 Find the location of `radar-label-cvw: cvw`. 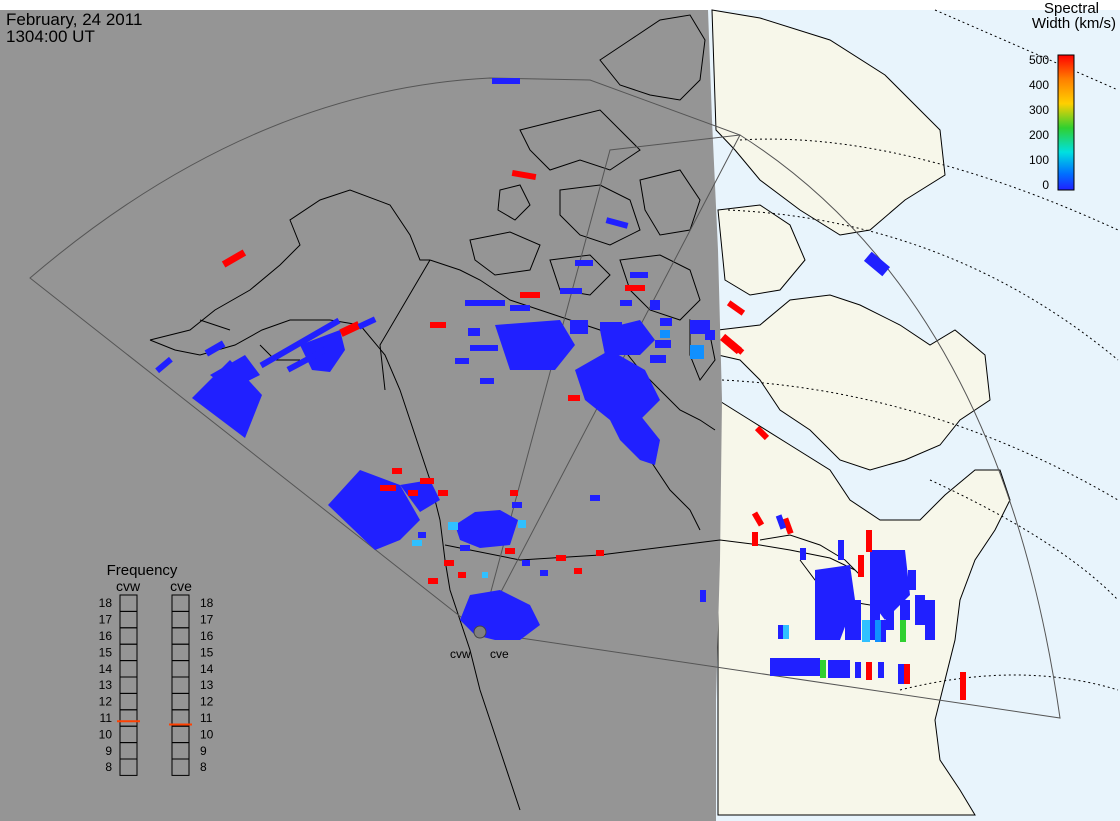

radar-label-cvw: cvw is located at coordinates (460, 654).